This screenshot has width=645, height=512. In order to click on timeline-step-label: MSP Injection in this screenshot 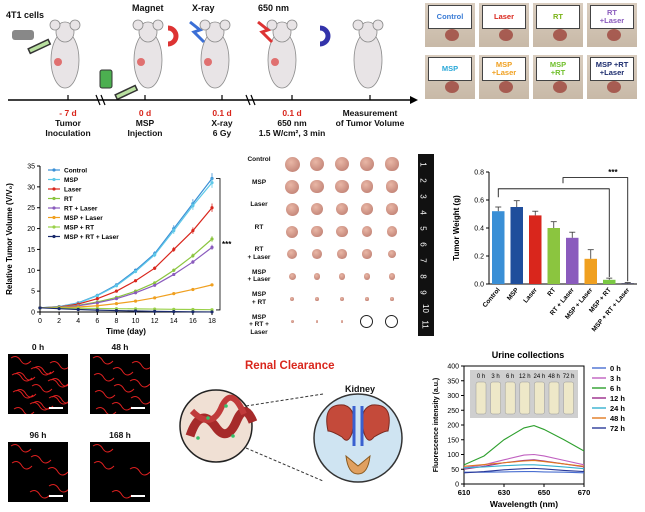, I will do `click(145, 128)`.